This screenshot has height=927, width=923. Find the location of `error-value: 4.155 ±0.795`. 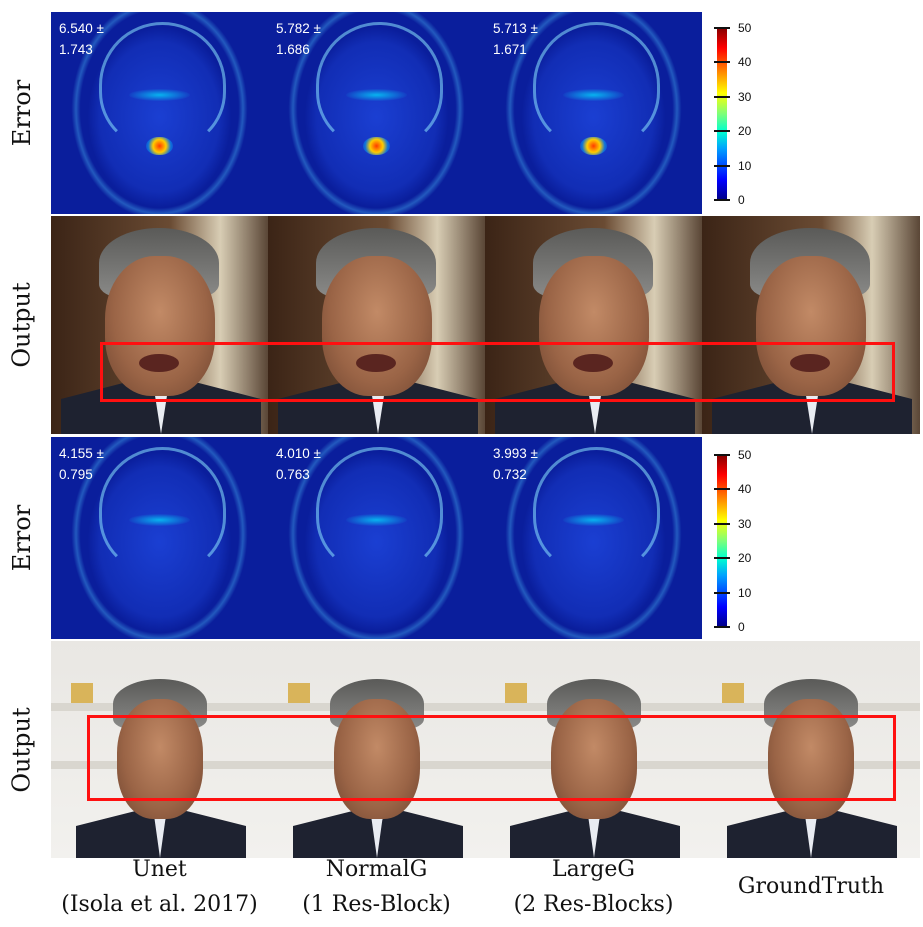

error-value: 4.155 ±0.795 is located at coordinates (81, 464).